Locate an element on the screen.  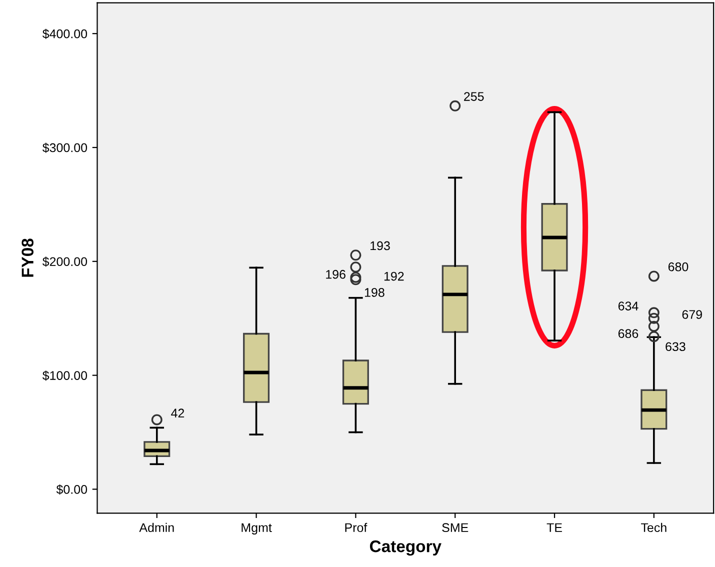
annotation: 679 is located at coordinates (692, 314).